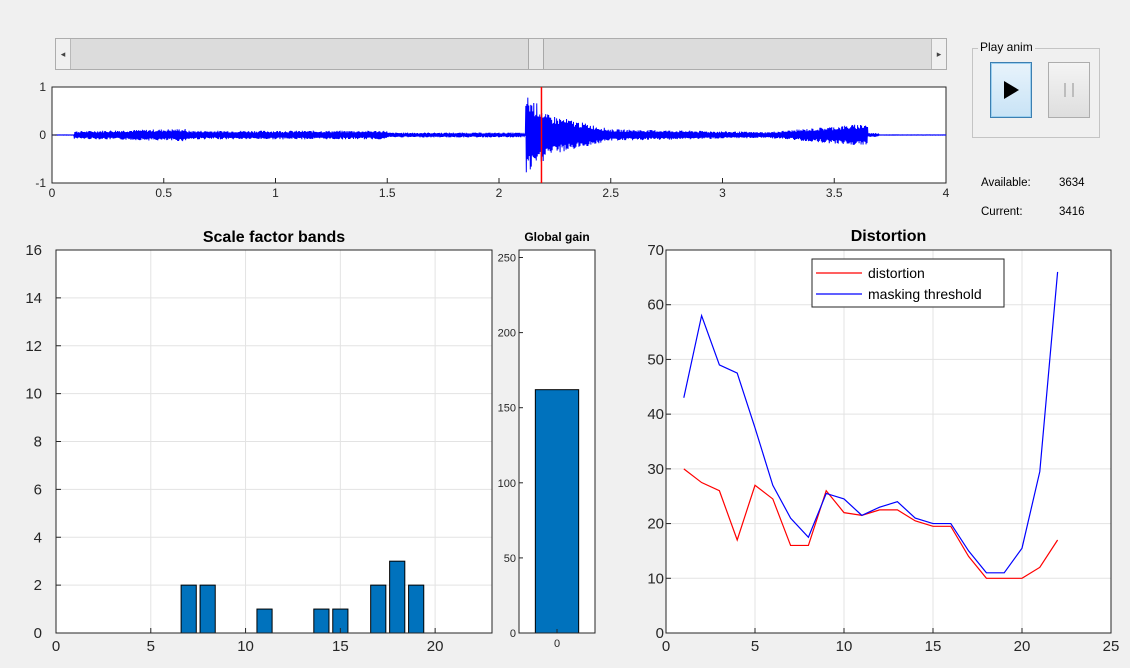 Image resolution: width=1130 pixels, height=668 pixels. Describe the element at coordinates (660, 633) in the screenshot. I see `dist-y-tick-label: 0` at that location.